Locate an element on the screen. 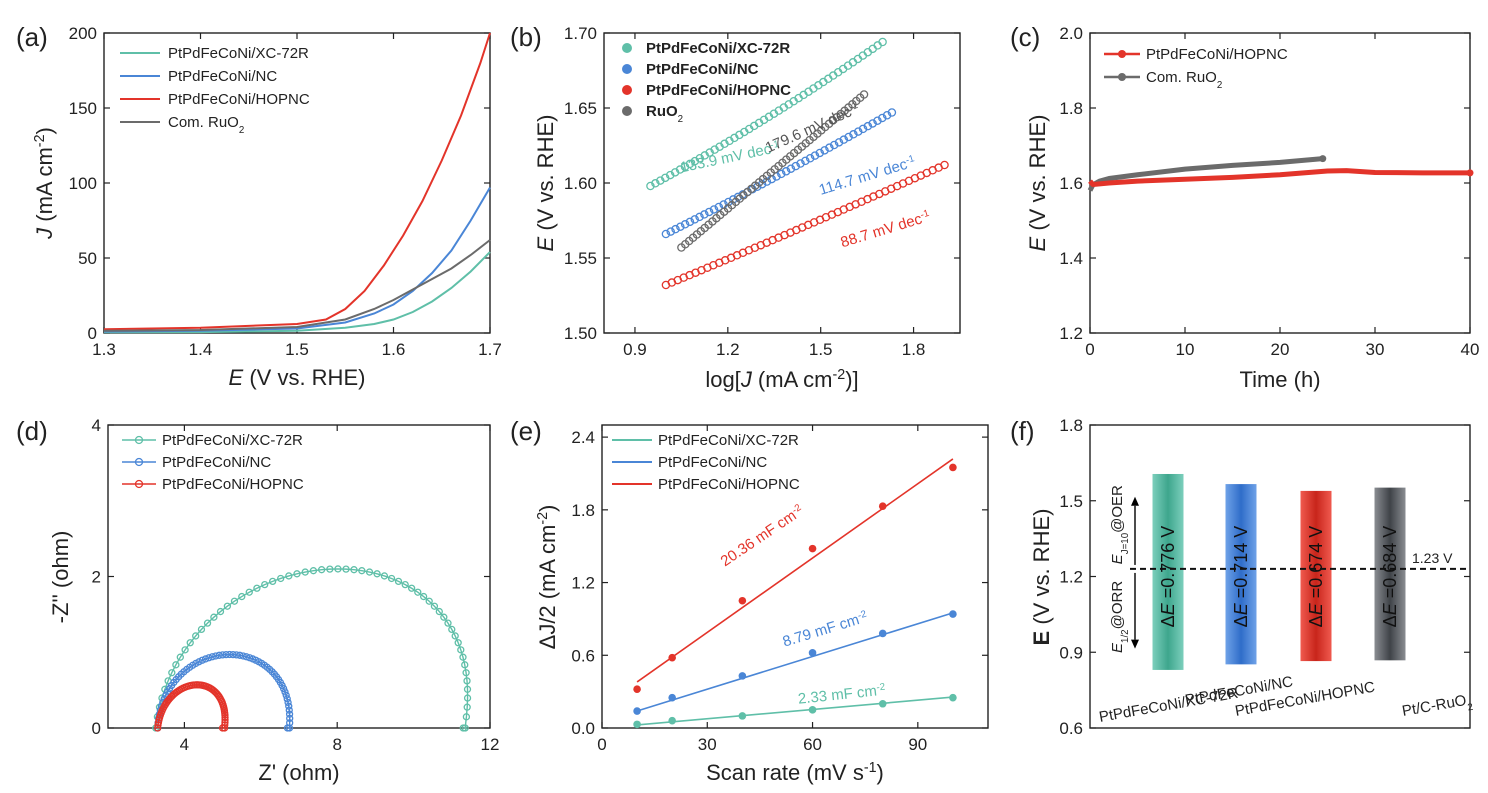 This screenshot has height=793, width=1488. y-tick-label: 2 is located at coordinates (96, 577).